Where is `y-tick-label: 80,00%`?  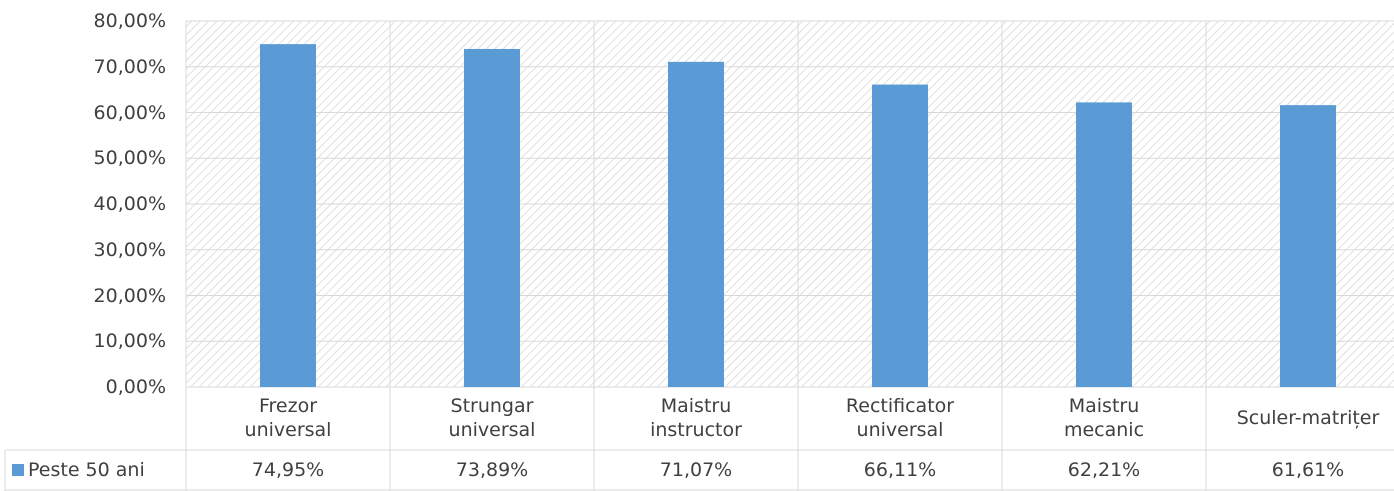 y-tick-label: 80,00% is located at coordinates (129, 21).